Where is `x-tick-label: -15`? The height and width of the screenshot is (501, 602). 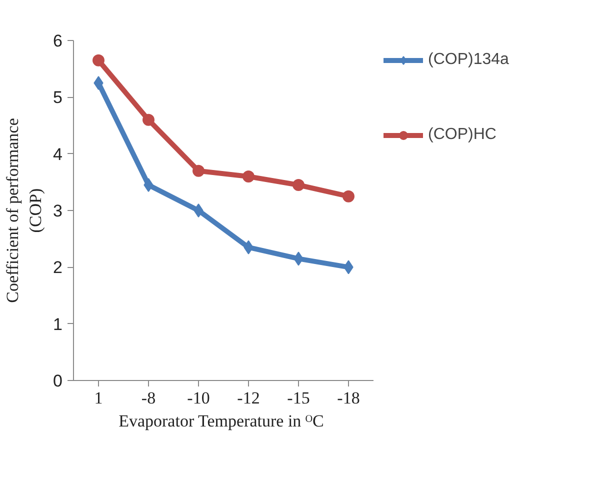 x-tick-label: -15 is located at coordinates (298, 398).